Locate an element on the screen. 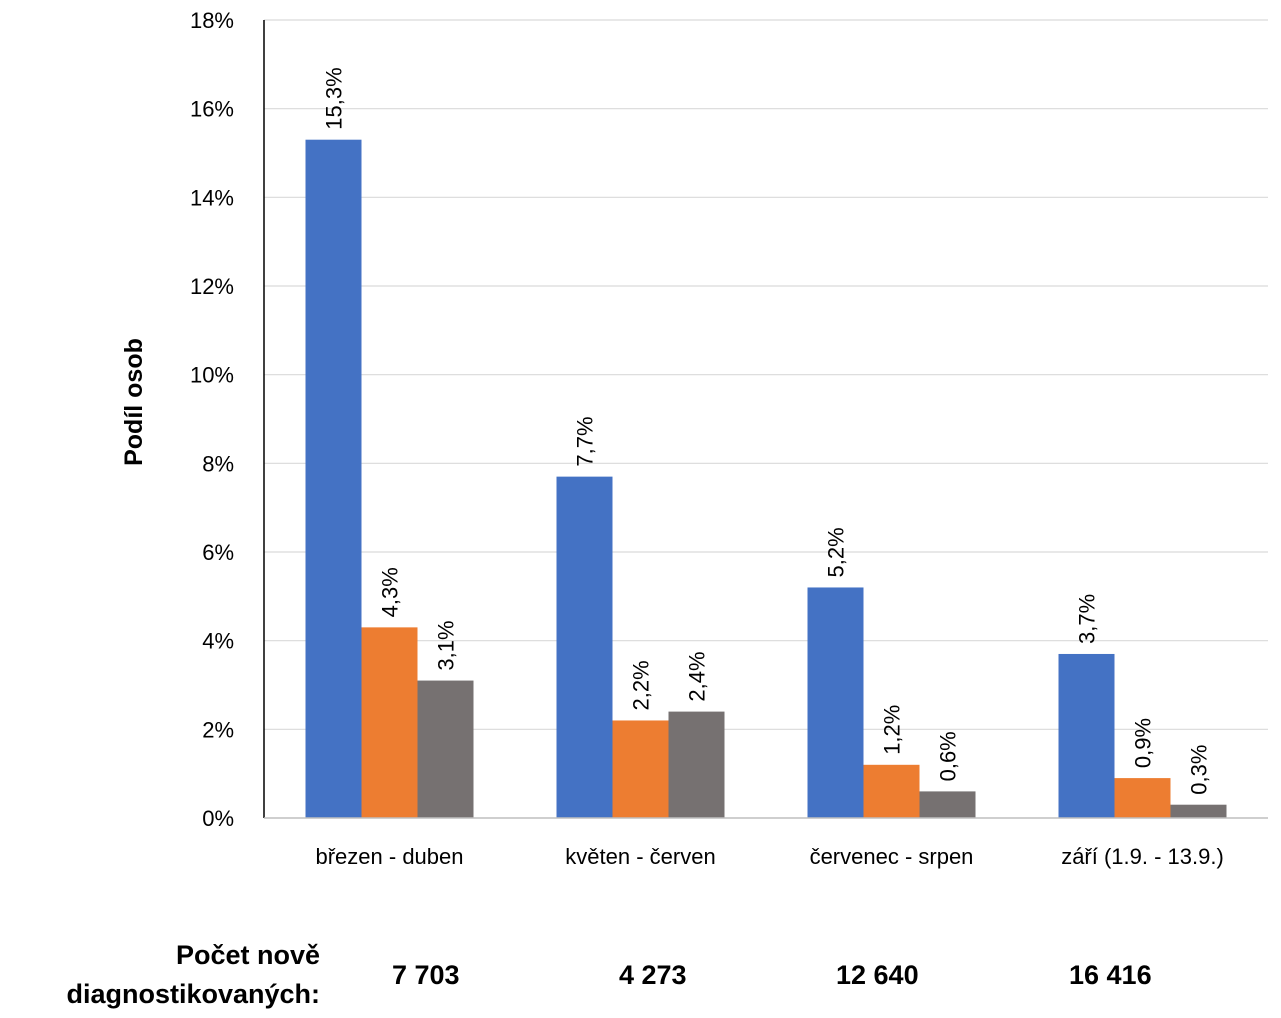 This screenshot has width=1281, height=1018. data-label: 7,7% is located at coordinates (585, 441).